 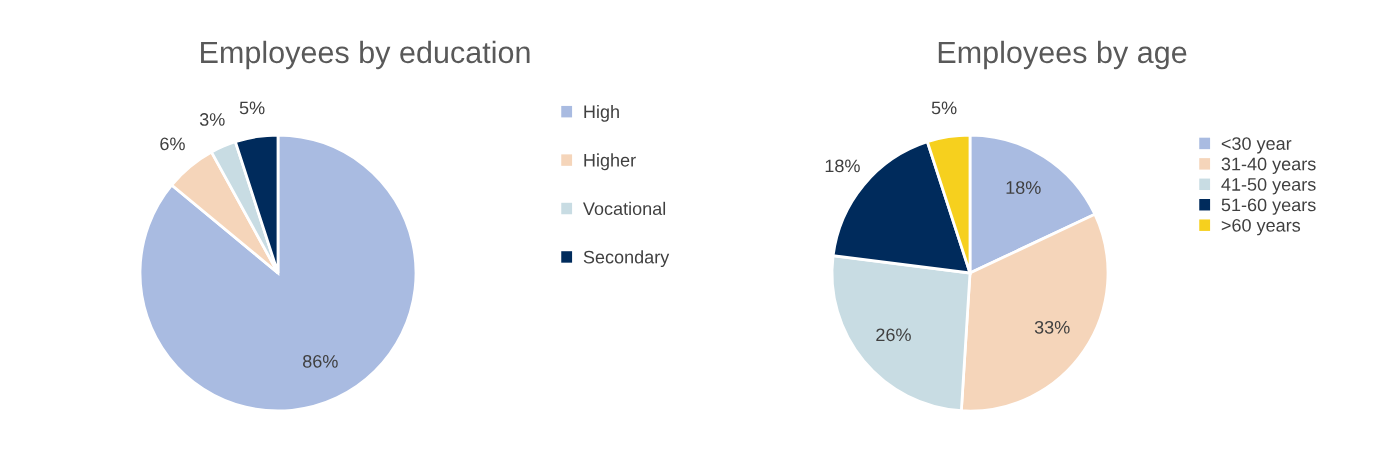 What do you see at coordinates (1261, 227) in the screenshot?
I see `legend-label: >60 years` at bounding box center [1261, 227].